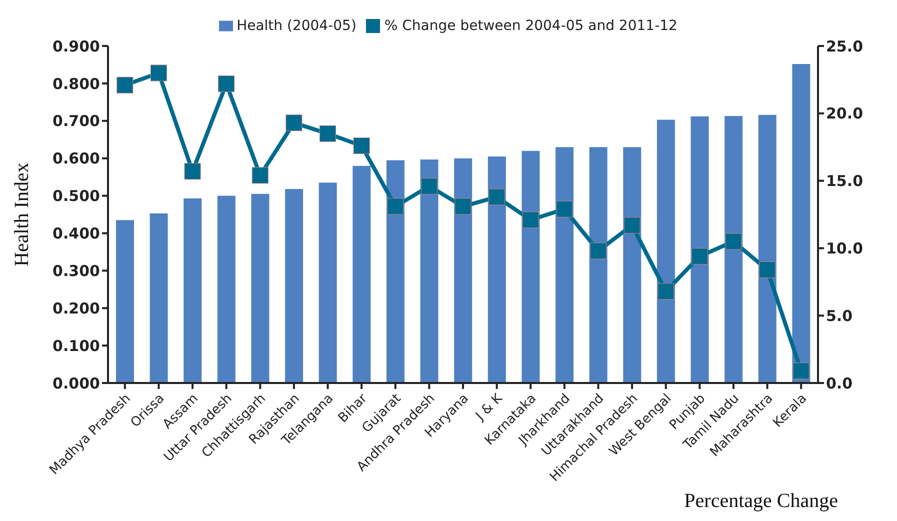 The width and height of the screenshot is (897, 521). What do you see at coordinates (76, 233) in the screenshot?
I see `y-tick-label: 0.400` at bounding box center [76, 233].